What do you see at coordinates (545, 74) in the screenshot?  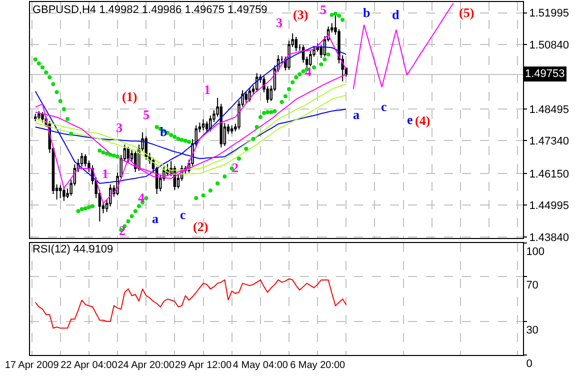 I see `ref-line-label: 1.49753` at bounding box center [545, 74].